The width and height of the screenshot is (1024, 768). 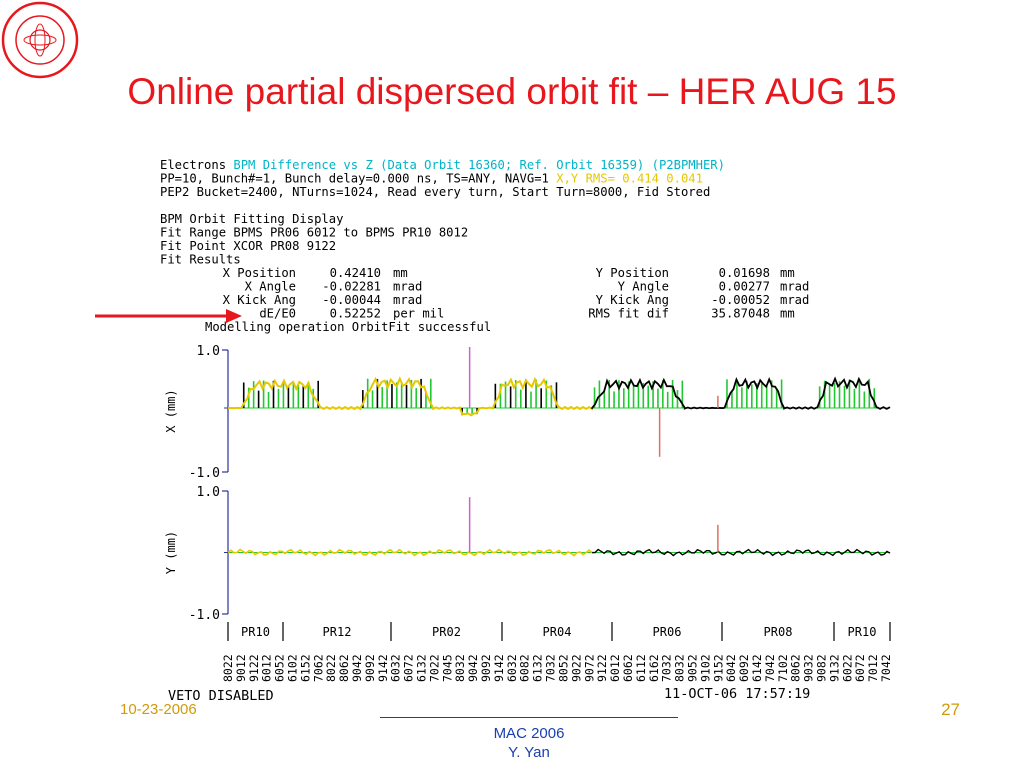 I want to click on logo-inner-ring, so click(x=40, y=40).